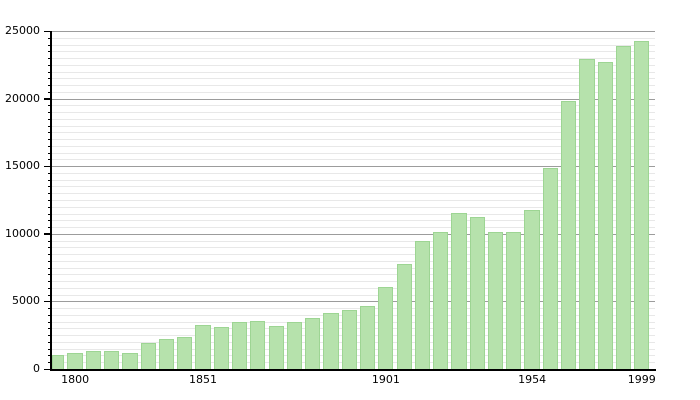 This screenshot has height=400, width=700. What do you see at coordinates (22, 98) in the screenshot?
I see `y-tick-label: 20000` at bounding box center [22, 98].